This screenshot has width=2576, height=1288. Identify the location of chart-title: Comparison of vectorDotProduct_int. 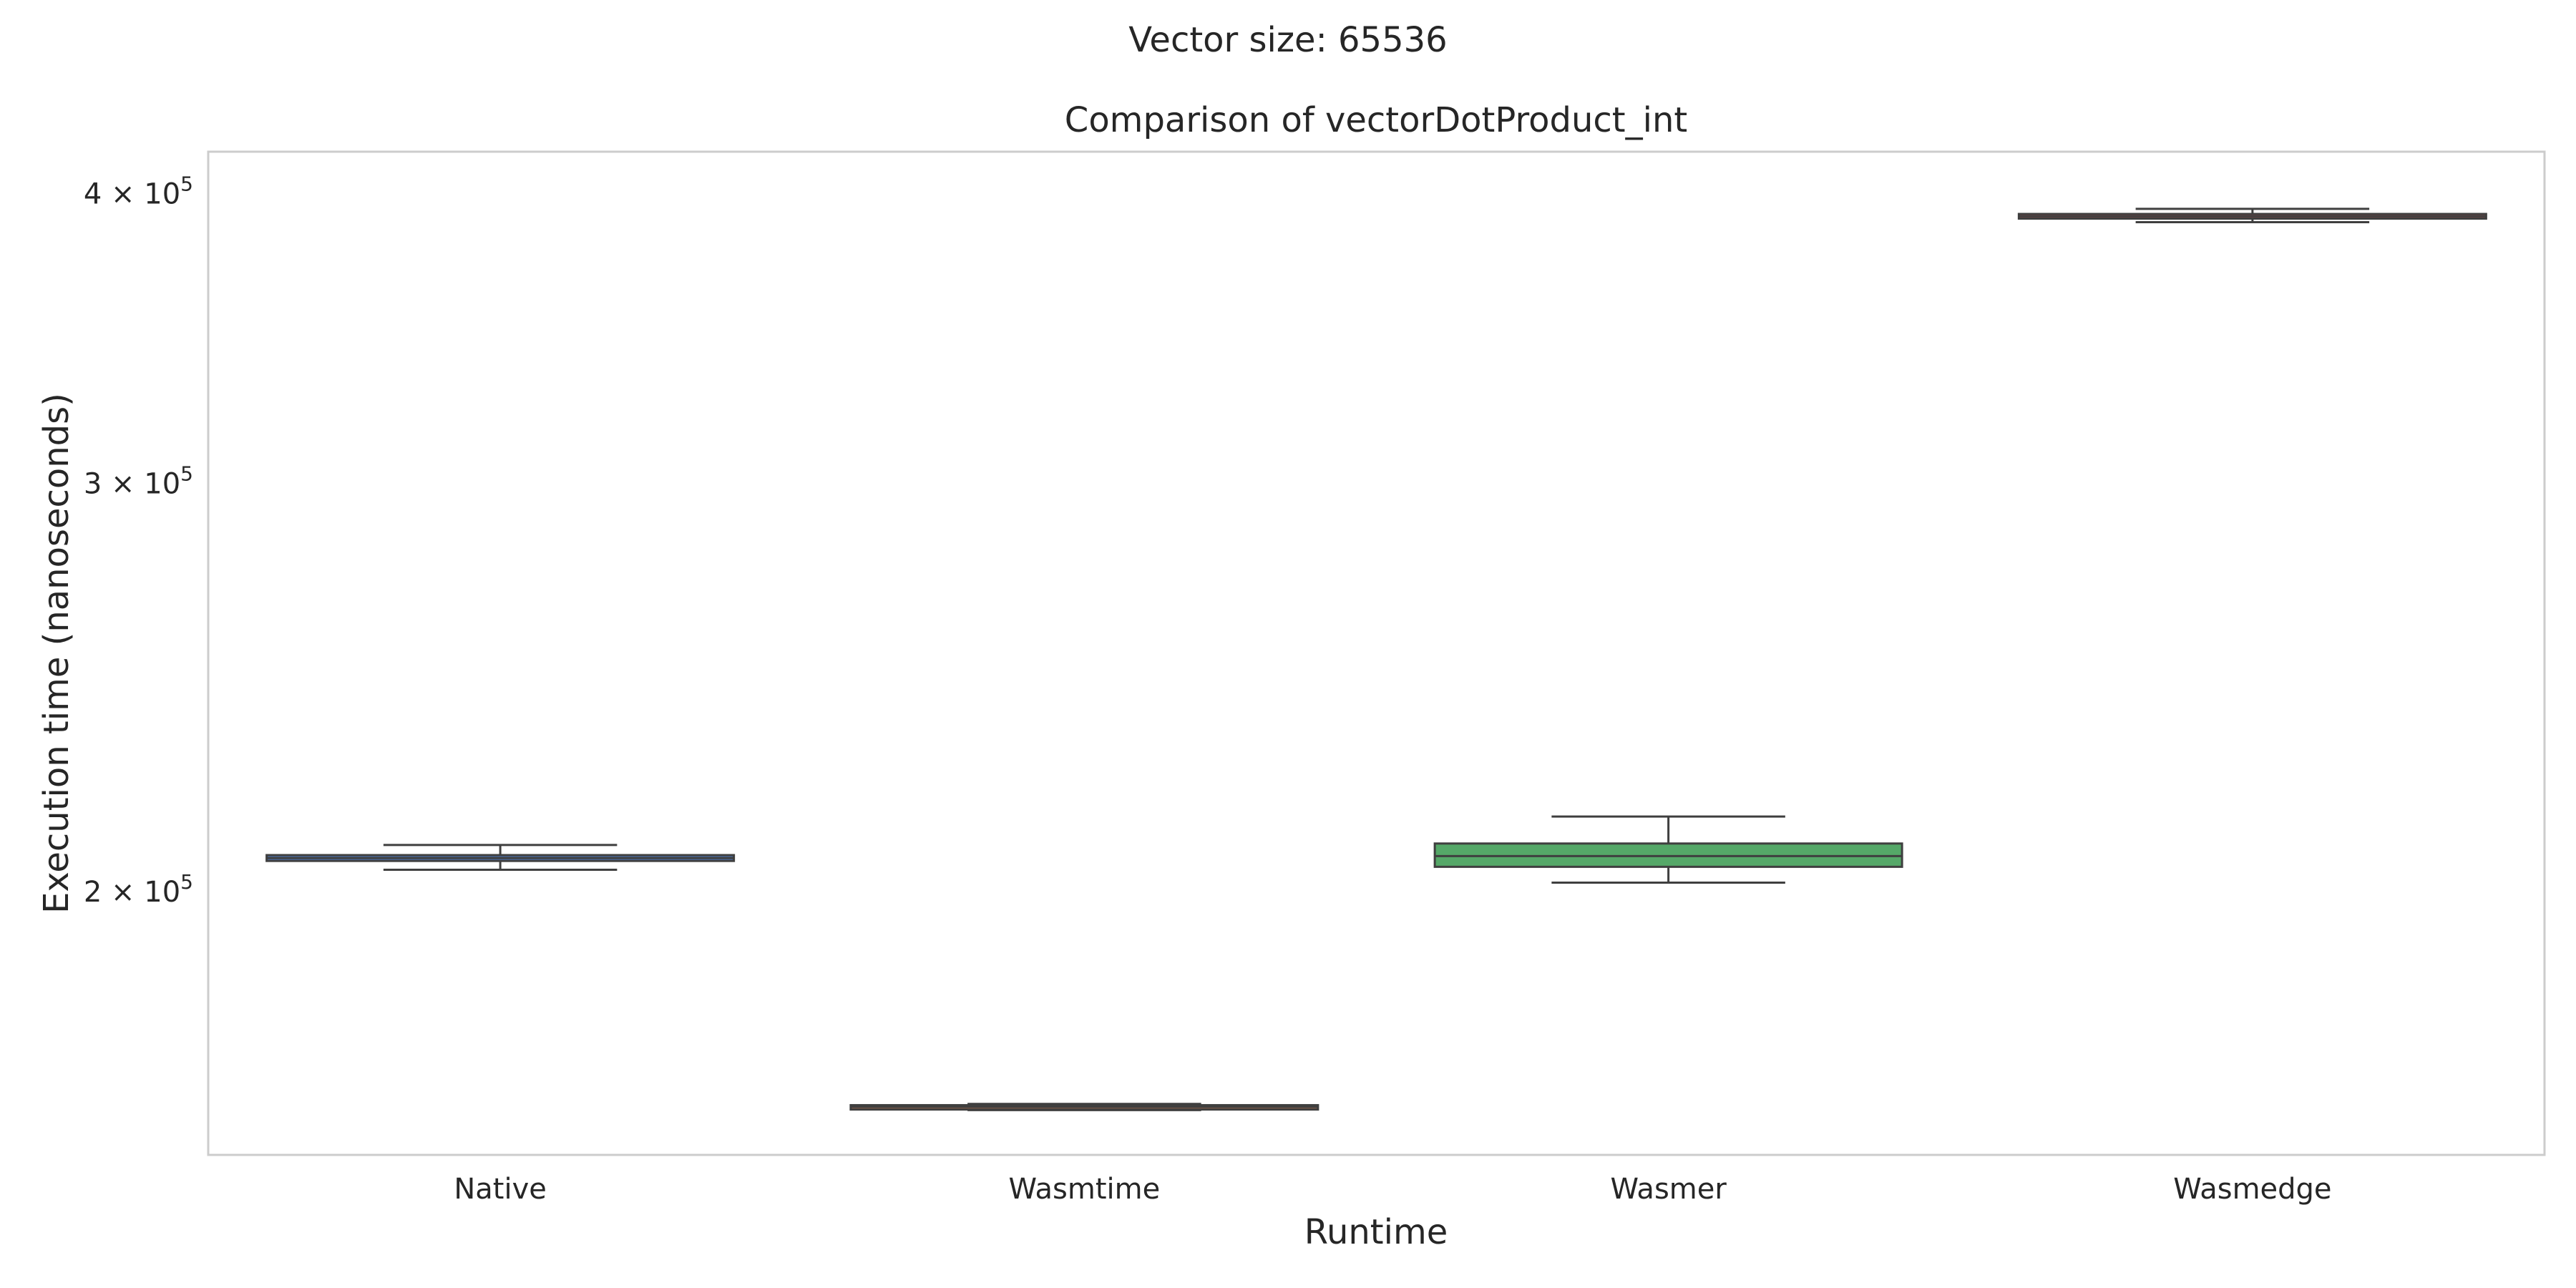
(1376, 120).